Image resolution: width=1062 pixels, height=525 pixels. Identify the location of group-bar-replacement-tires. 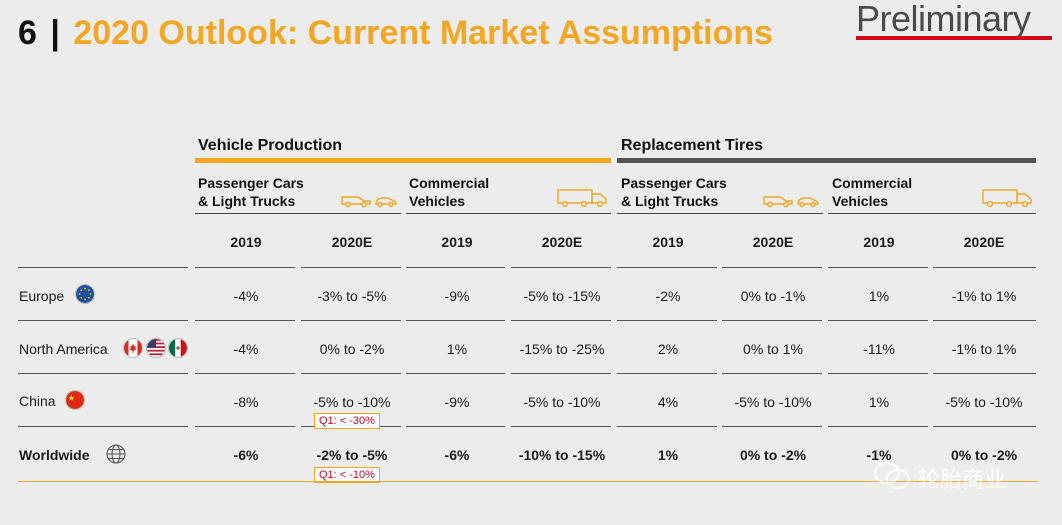
(826, 160).